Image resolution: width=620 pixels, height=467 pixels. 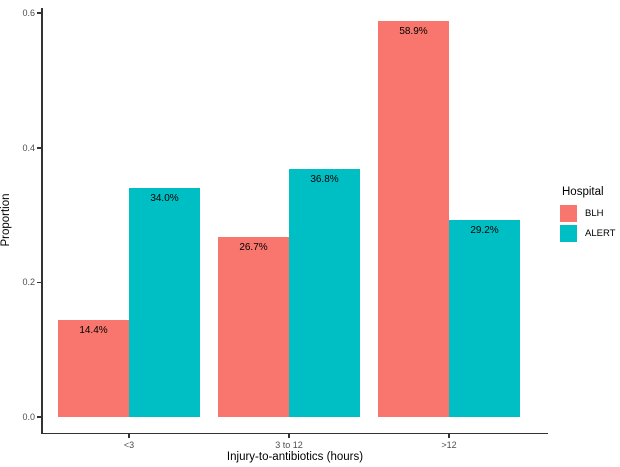 What do you see at coordinates (6, 220) in the screenshot?
I see `y-axis-title: Proportion` at bounding box center [6, 220].